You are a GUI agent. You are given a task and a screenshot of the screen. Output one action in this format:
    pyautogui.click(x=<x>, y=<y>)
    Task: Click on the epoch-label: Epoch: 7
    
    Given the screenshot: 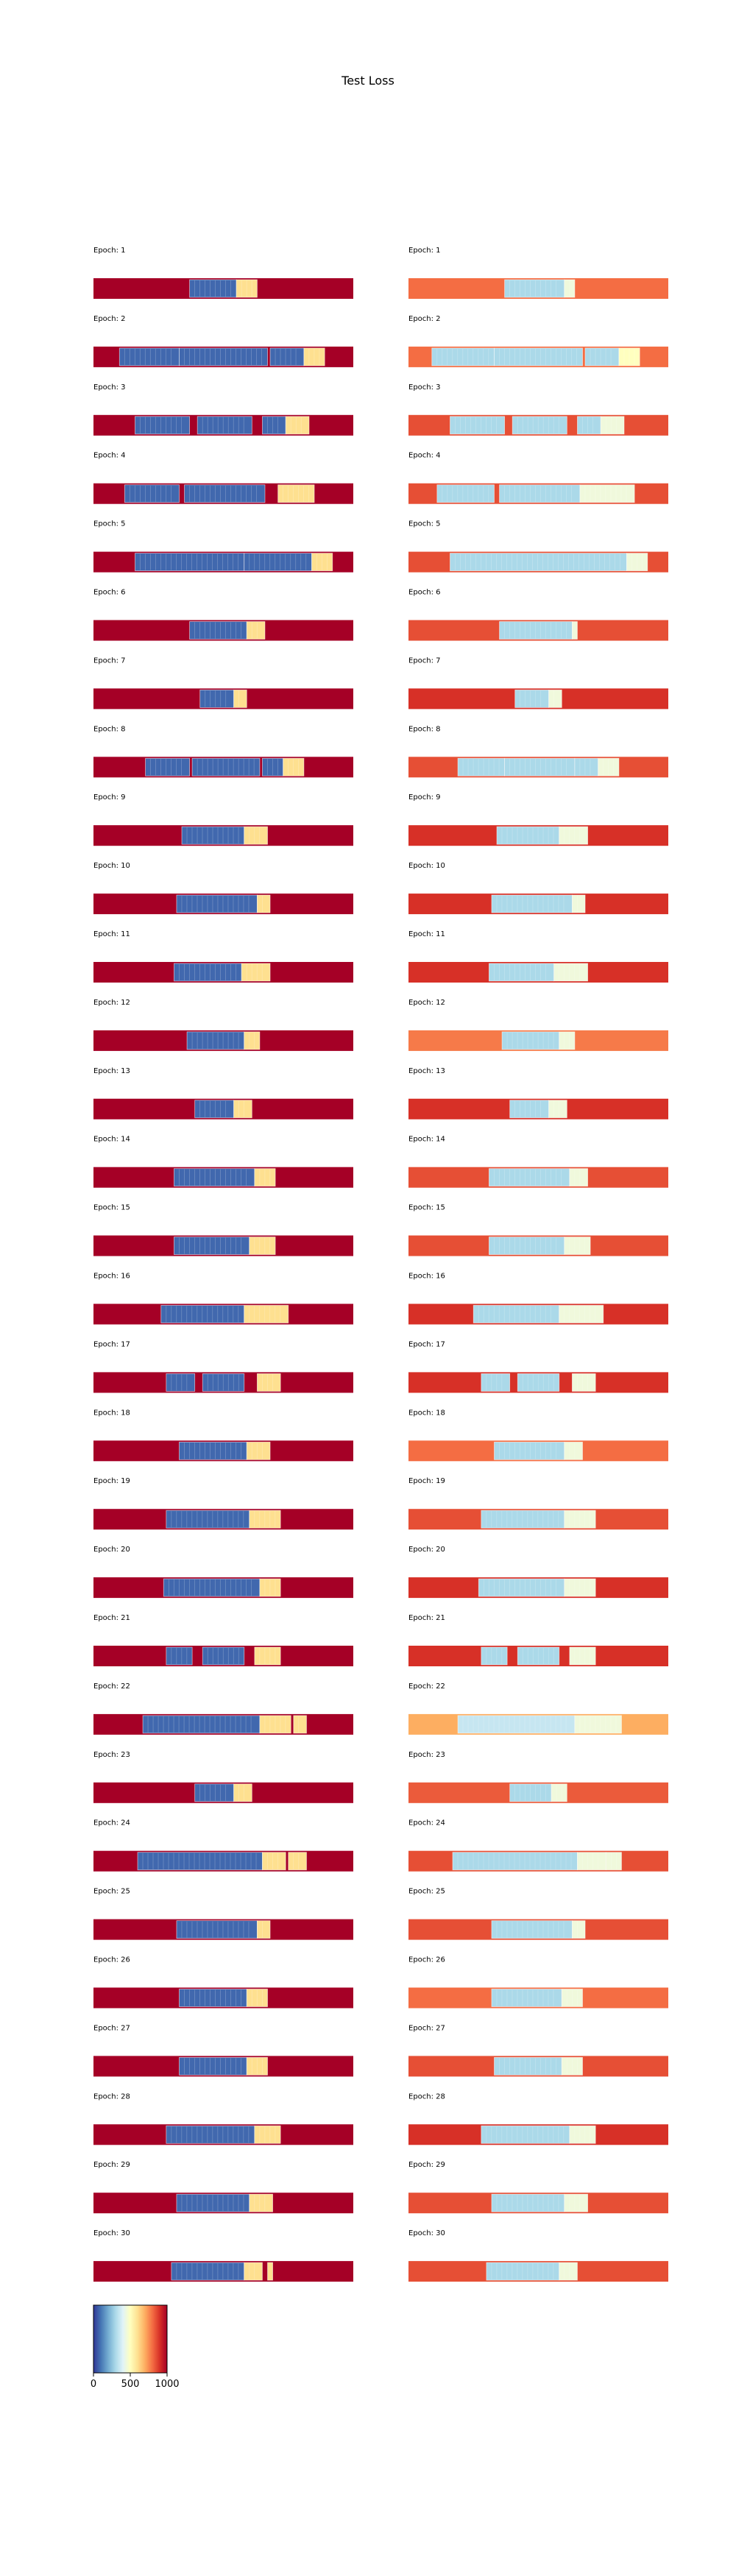 What is the action you would take?
    pyautogui.click(x=109, y=661)
    